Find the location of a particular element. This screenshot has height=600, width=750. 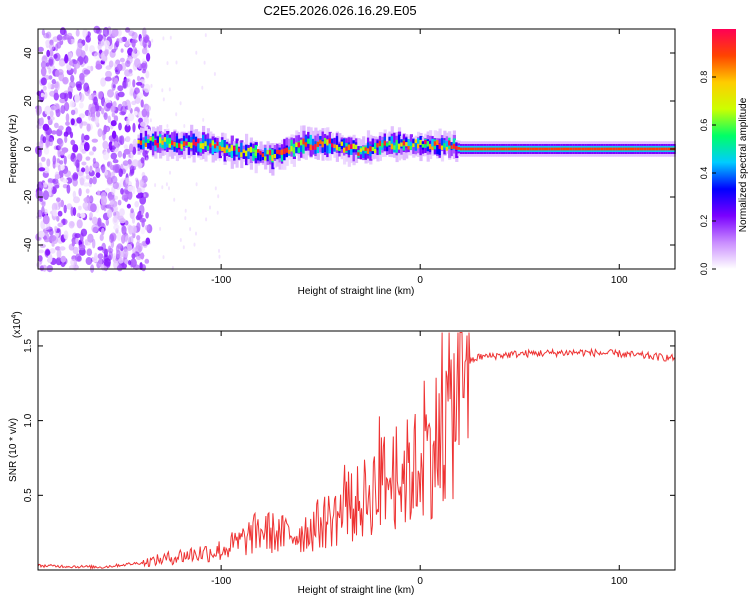

spectrogram-xtick-label: 100 is located at coordinates (619, 280).